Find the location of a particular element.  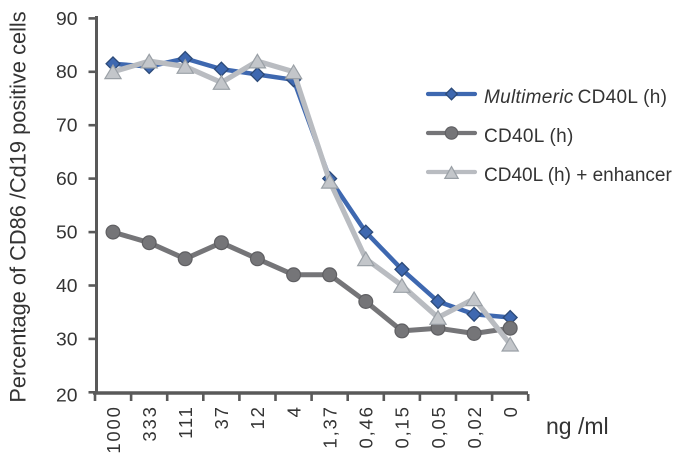

svg-text: 20 is located at coordinates (67, 396).